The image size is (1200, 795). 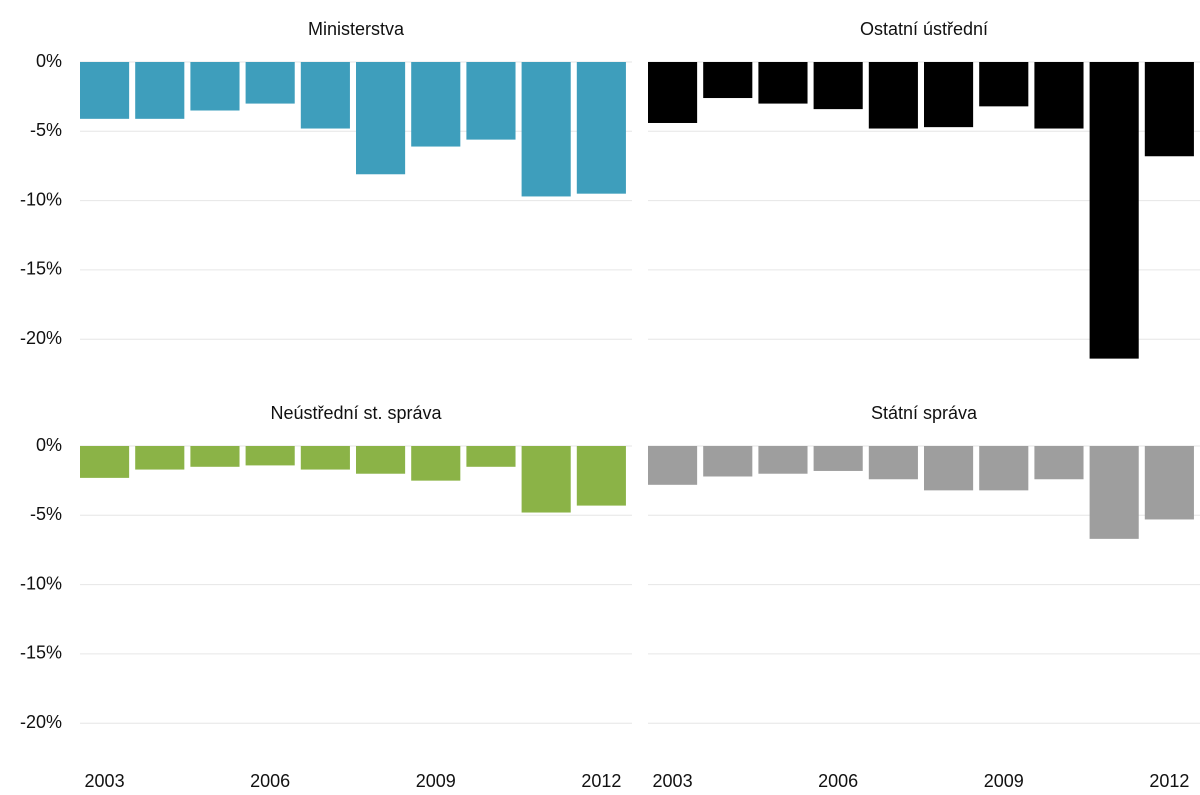 What do you see at coordinates (356, 29) in the screenshot?
I see `panel-title: Ministerstva` at bounding box center [356, 29].